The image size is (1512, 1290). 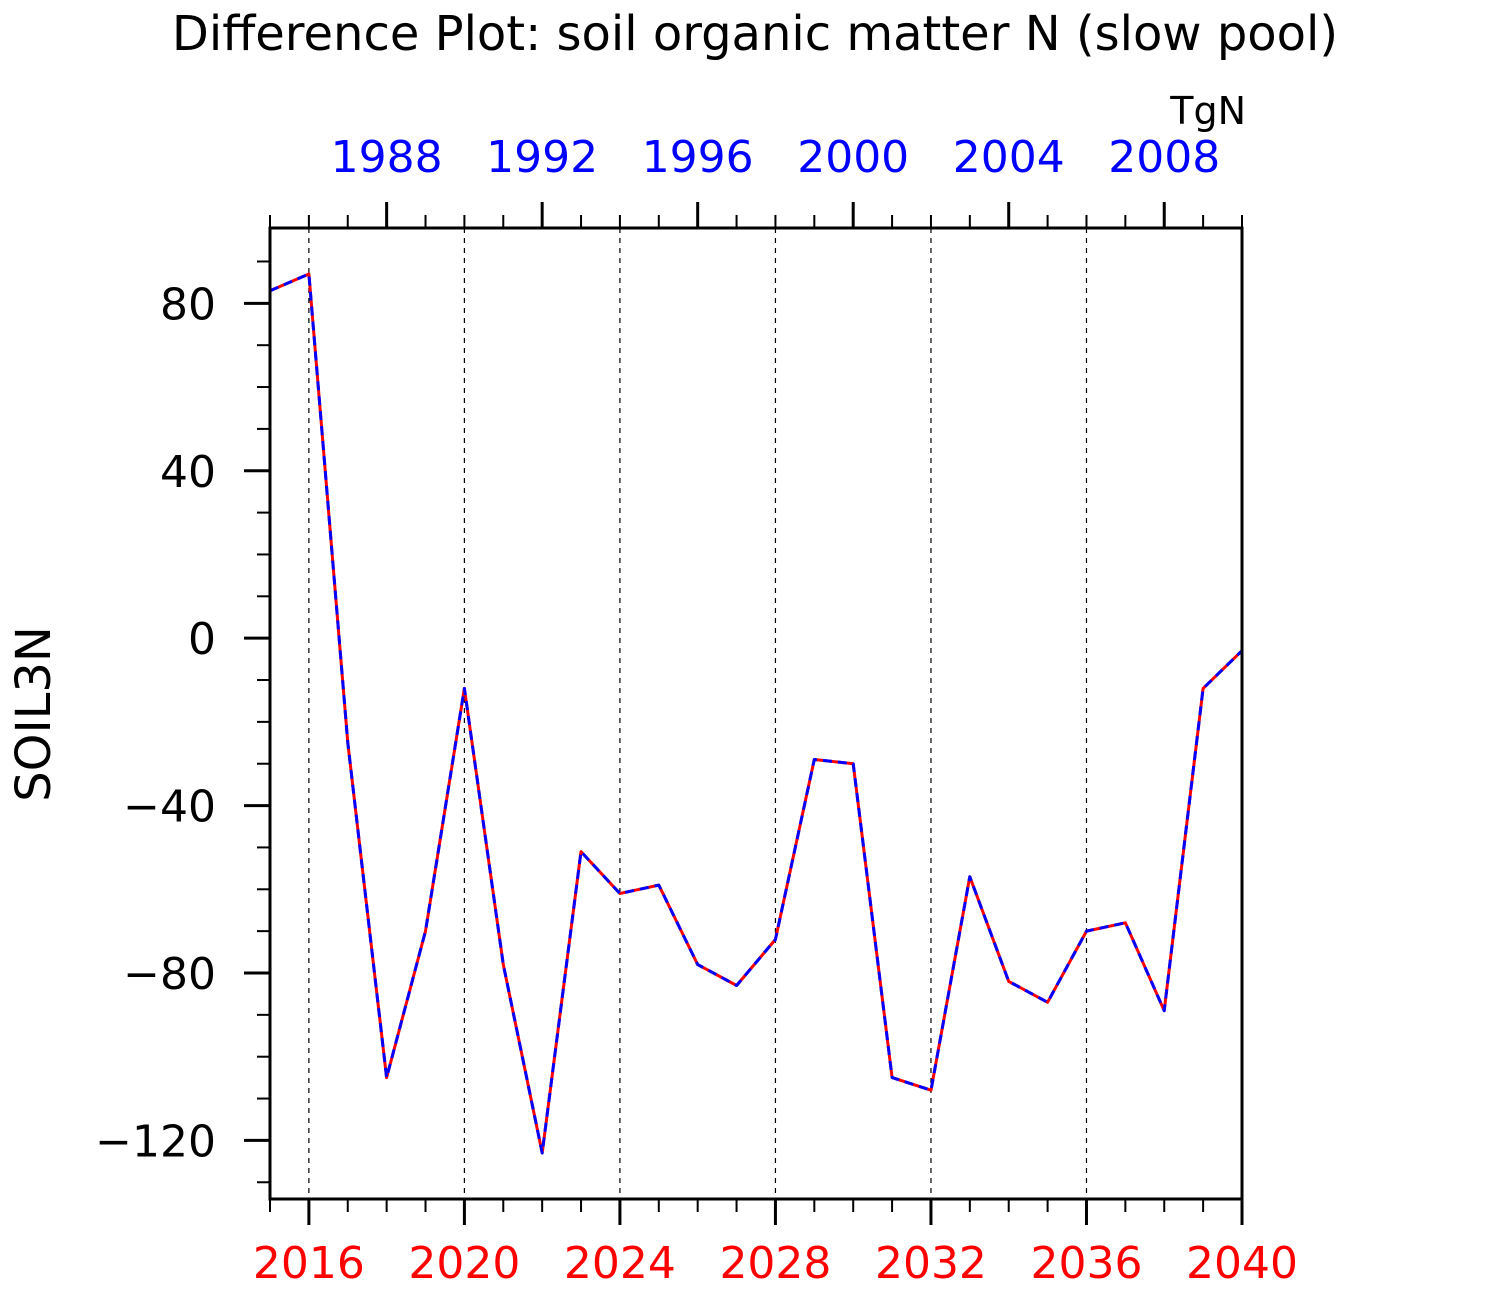 I want to click on units-label: TgN, so click(x=1207, y=111).